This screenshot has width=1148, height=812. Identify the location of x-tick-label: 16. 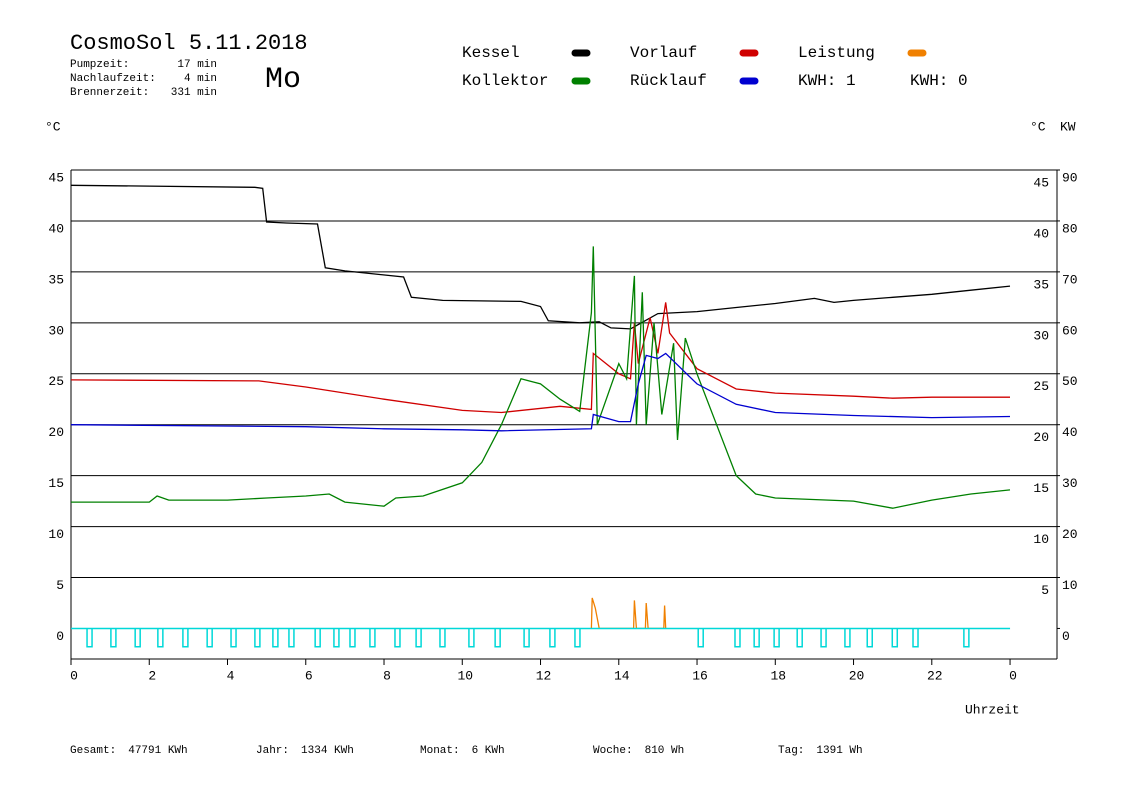
(700, 675).